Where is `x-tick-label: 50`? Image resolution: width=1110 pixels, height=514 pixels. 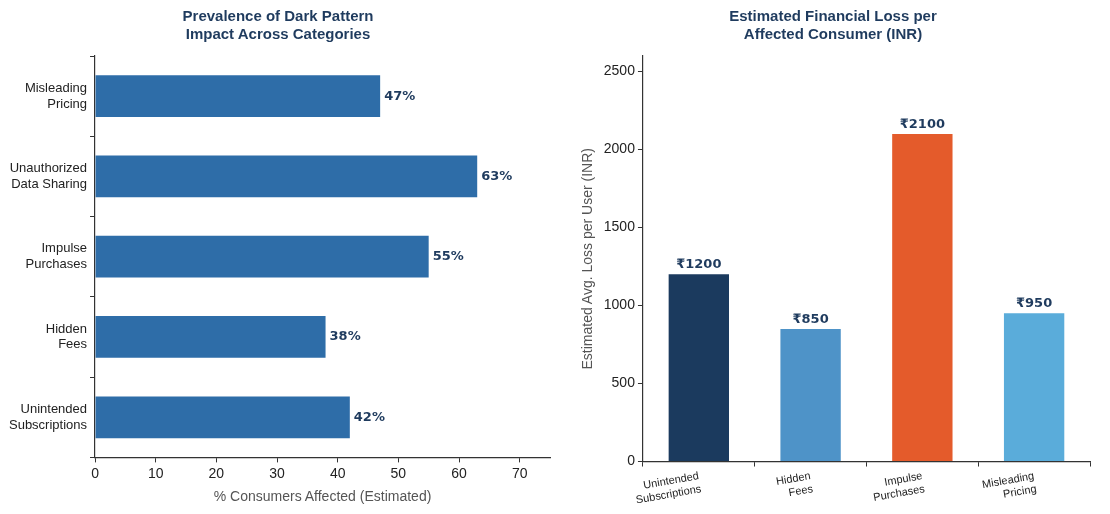
x-tick-label: 50 is located at coordinates (398, 472).